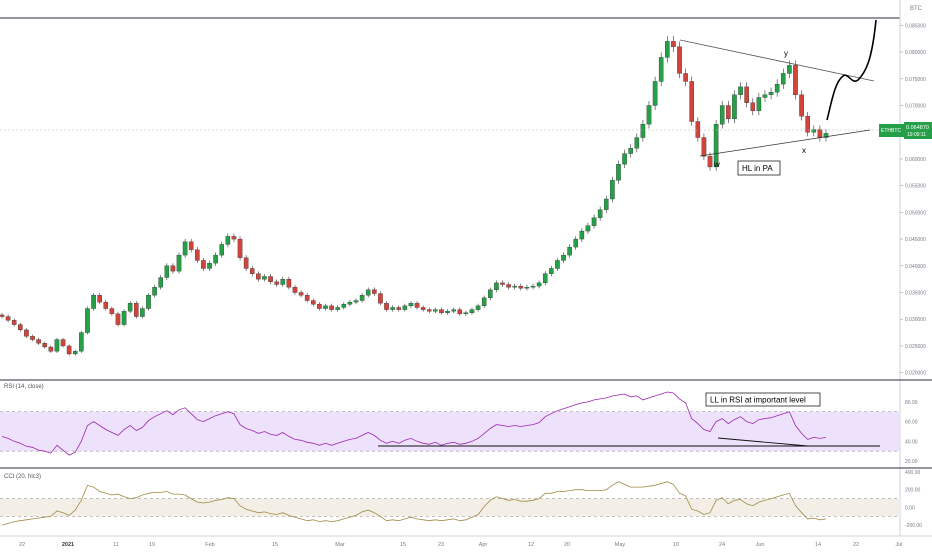 The width and height of the screenshot is (932, 555). What do you see at coordinates (911, 423) in the screenshot?
I see `rsi-tick-label: 60.00` at bounding box center [911, 423].